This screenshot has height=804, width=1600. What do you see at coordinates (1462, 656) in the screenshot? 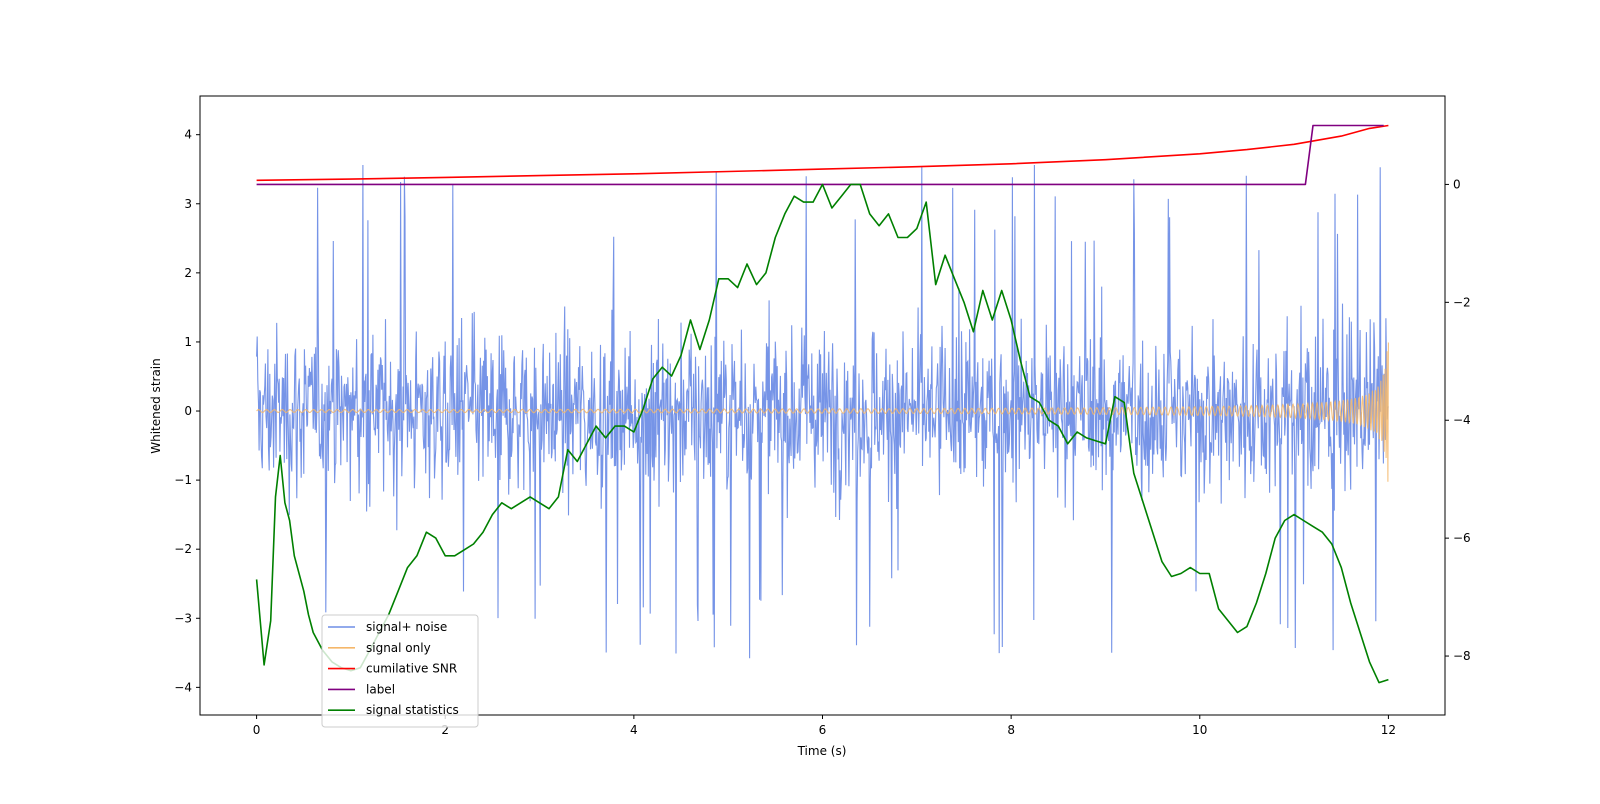
I see `y-right-tick-label: −8` at bounding box center [1462, 656].